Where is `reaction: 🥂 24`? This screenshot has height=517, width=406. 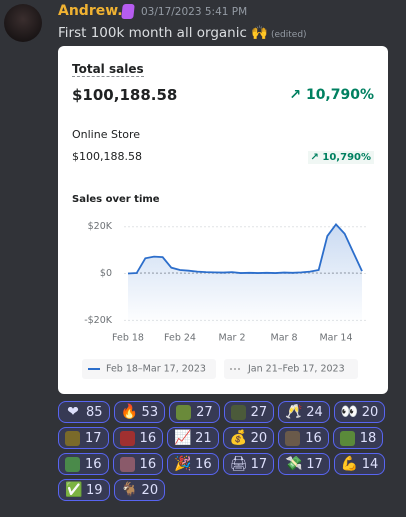
reaction: 🥂 24 is located at coordinates (304, 412).